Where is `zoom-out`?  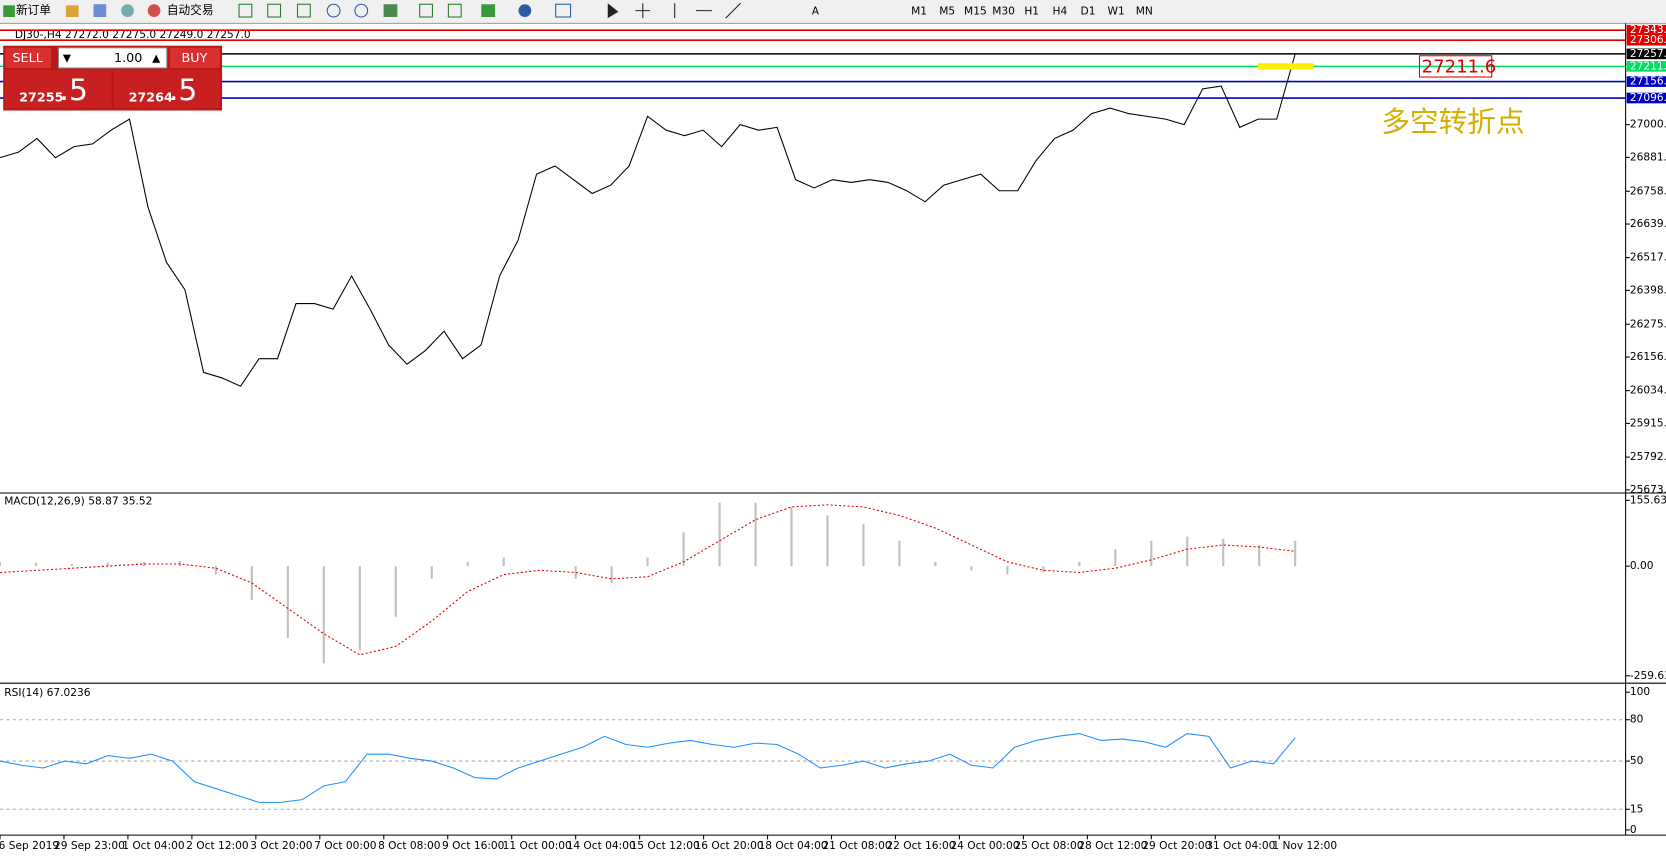 zoom-out is located at coordinates (361, 10).